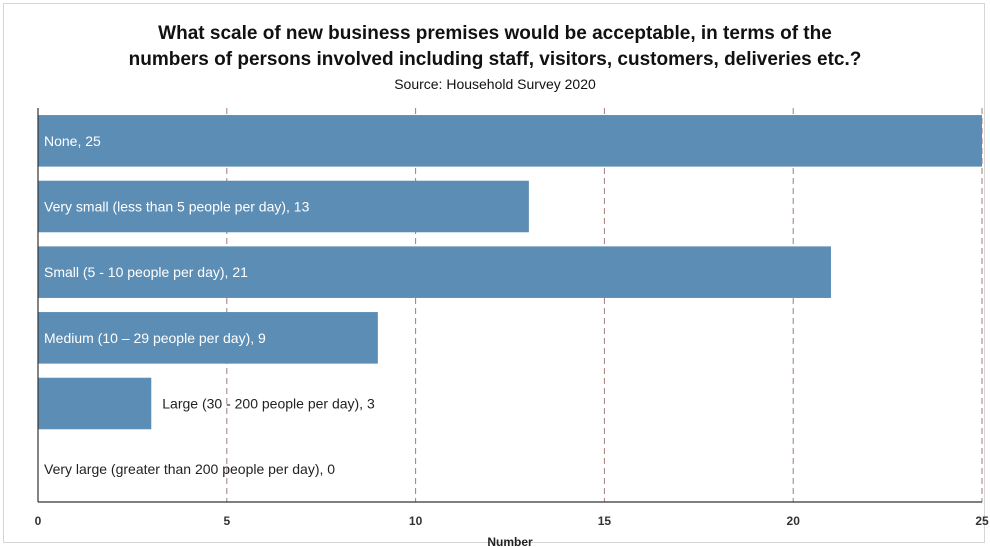  What do you see at coordinates (268, 404) in the screenshot?
I see `bar-data-label: Large (30 - 200 people per day), 3` at bounding box center [268, 404].